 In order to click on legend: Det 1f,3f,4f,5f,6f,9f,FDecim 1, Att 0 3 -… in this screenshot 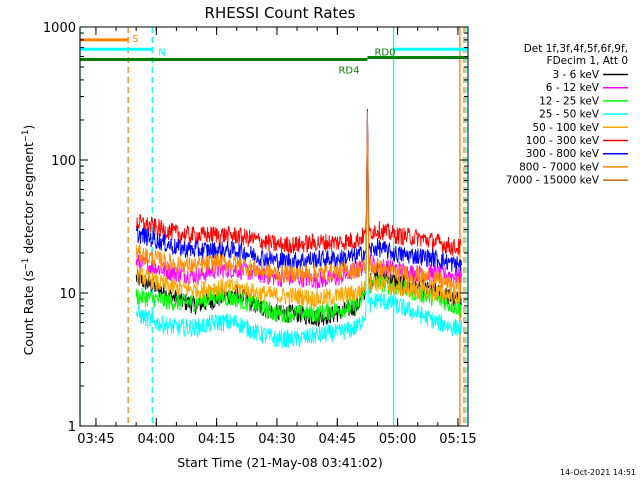, I will do `click(567, 115)`.